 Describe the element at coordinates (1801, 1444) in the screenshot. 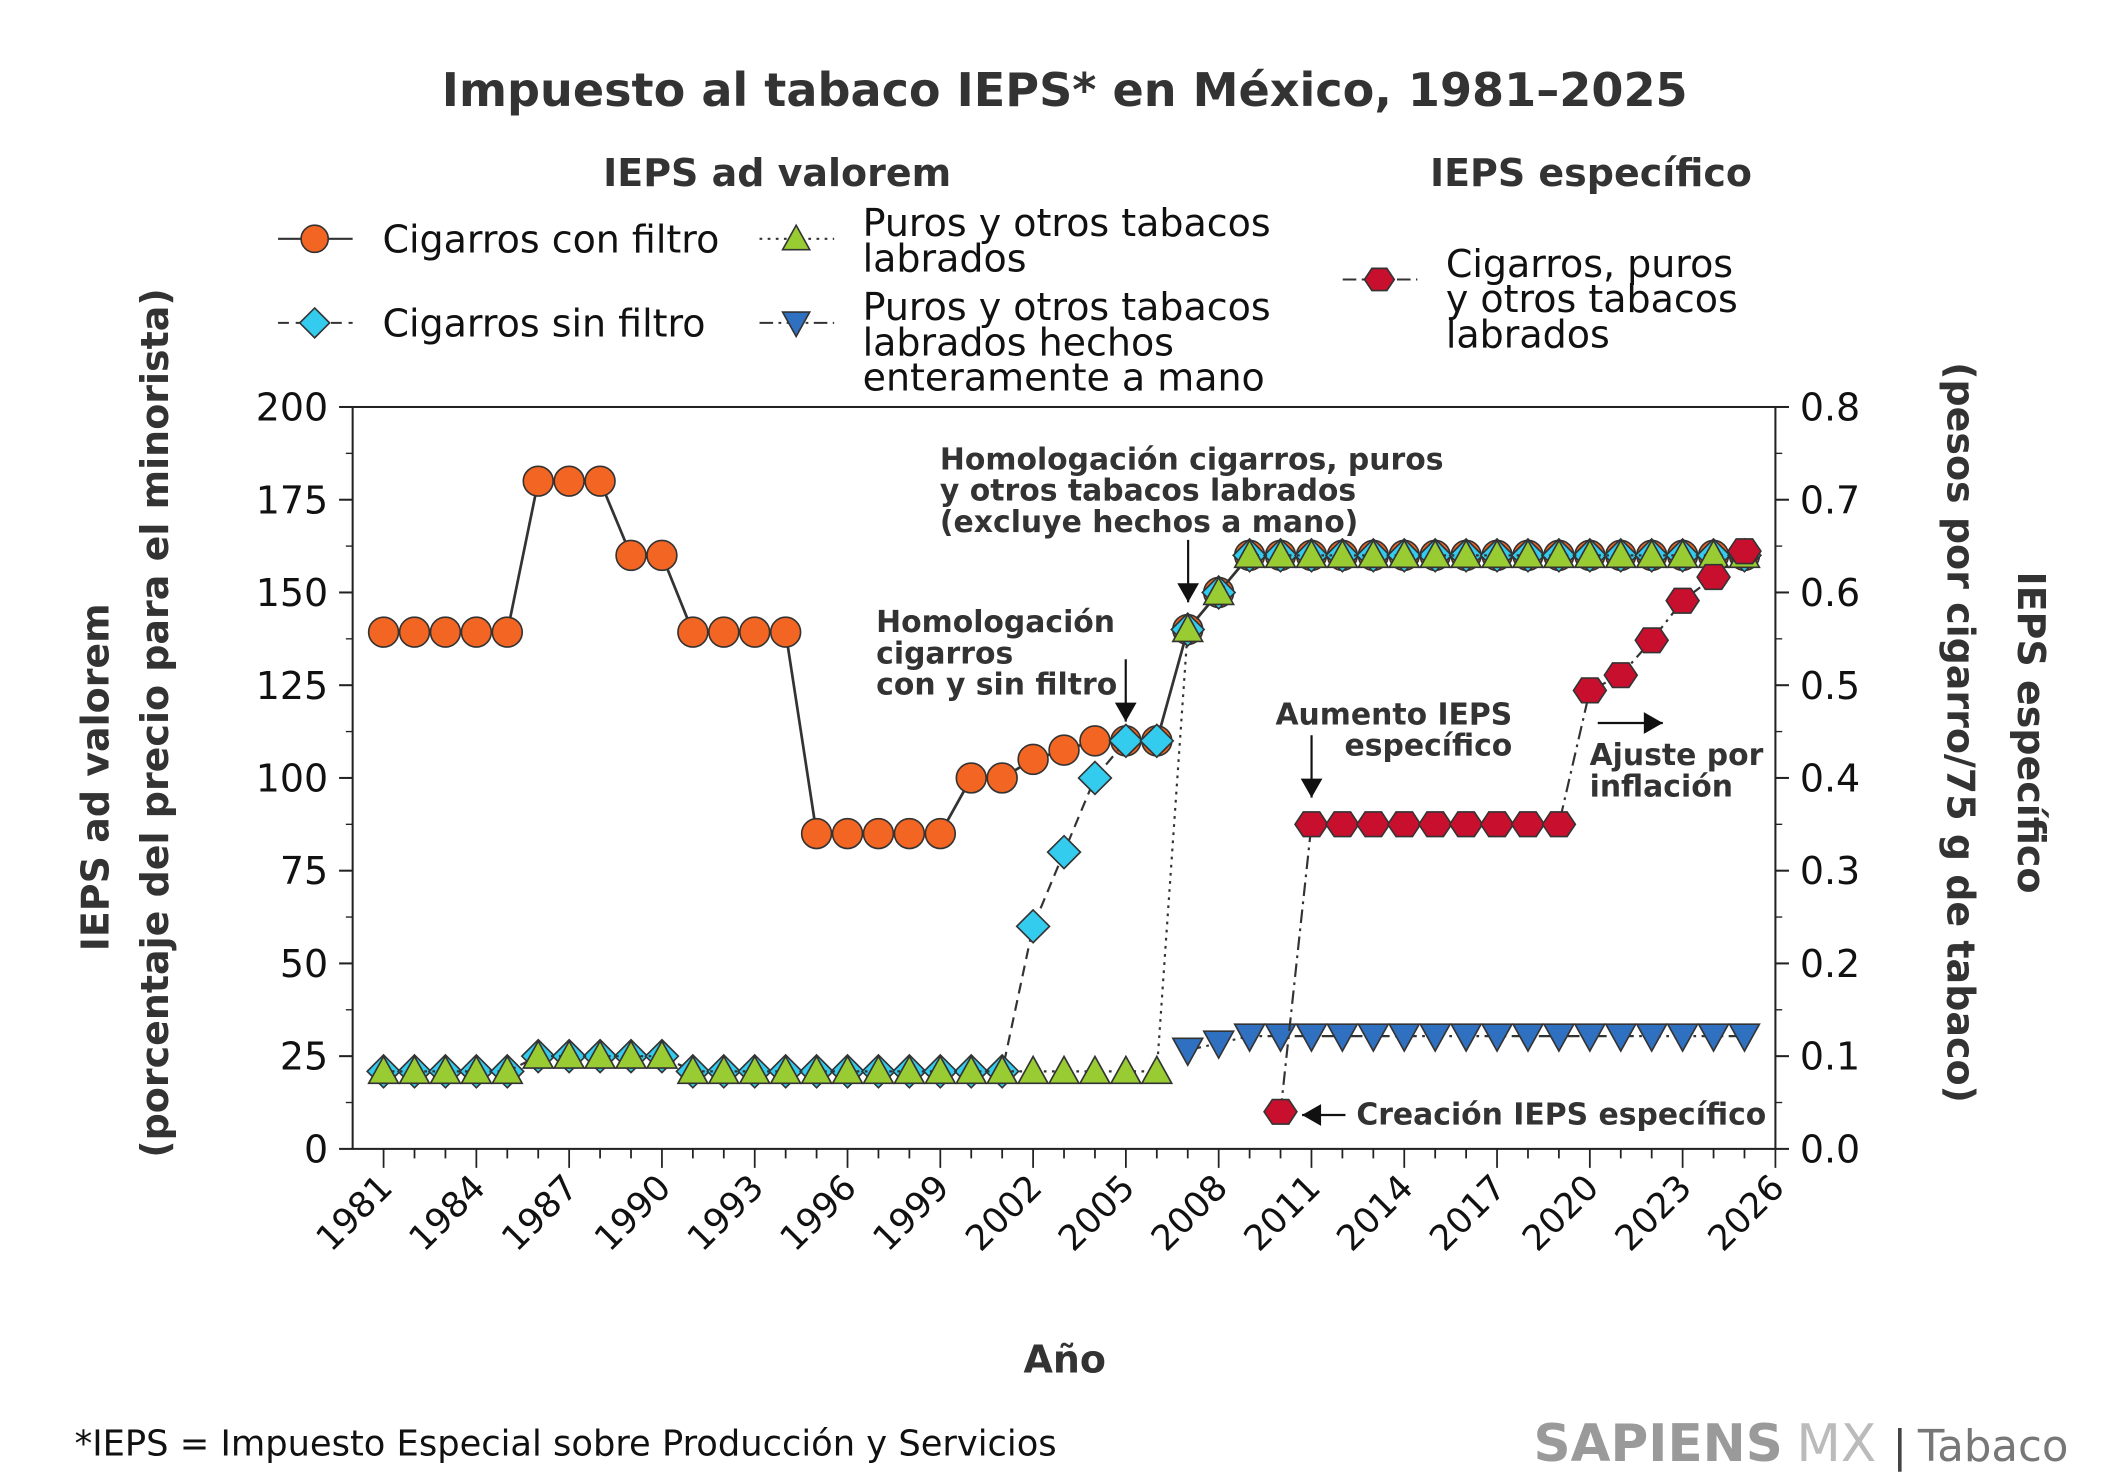

I see `brand-logo: SAPIENS MX | Tabaco` at that location.